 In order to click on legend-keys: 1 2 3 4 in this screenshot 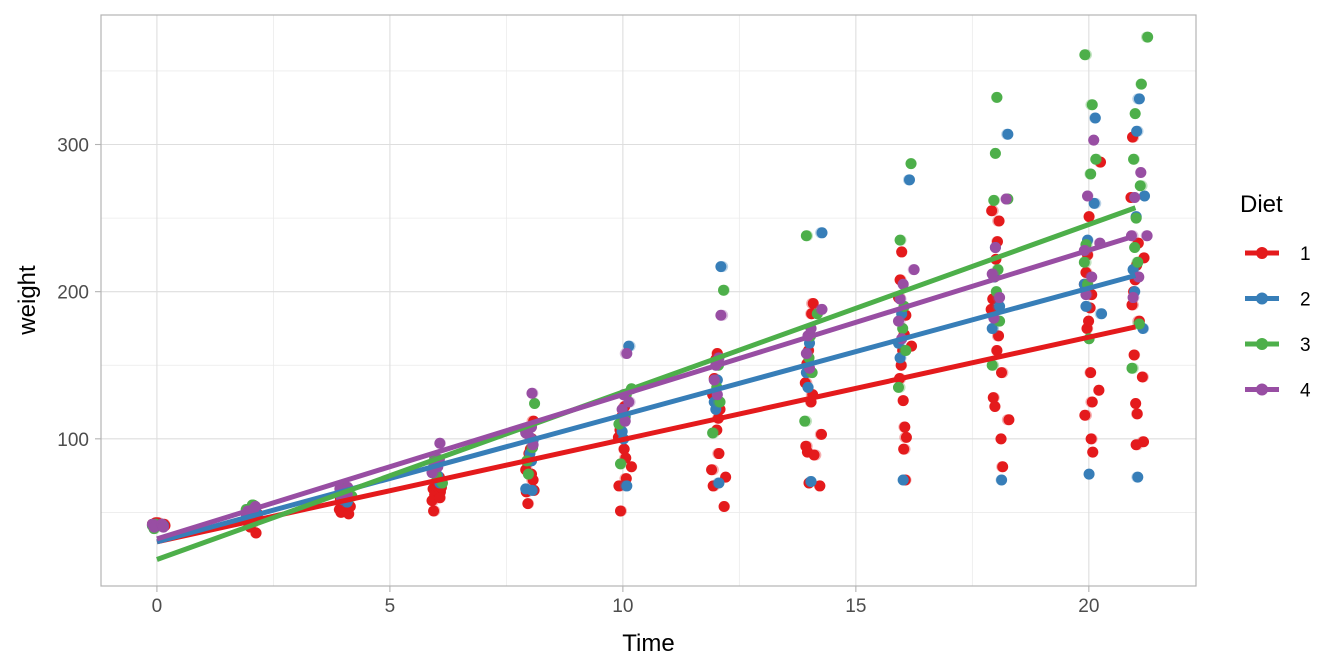, I will do `click(1278, 323)`.